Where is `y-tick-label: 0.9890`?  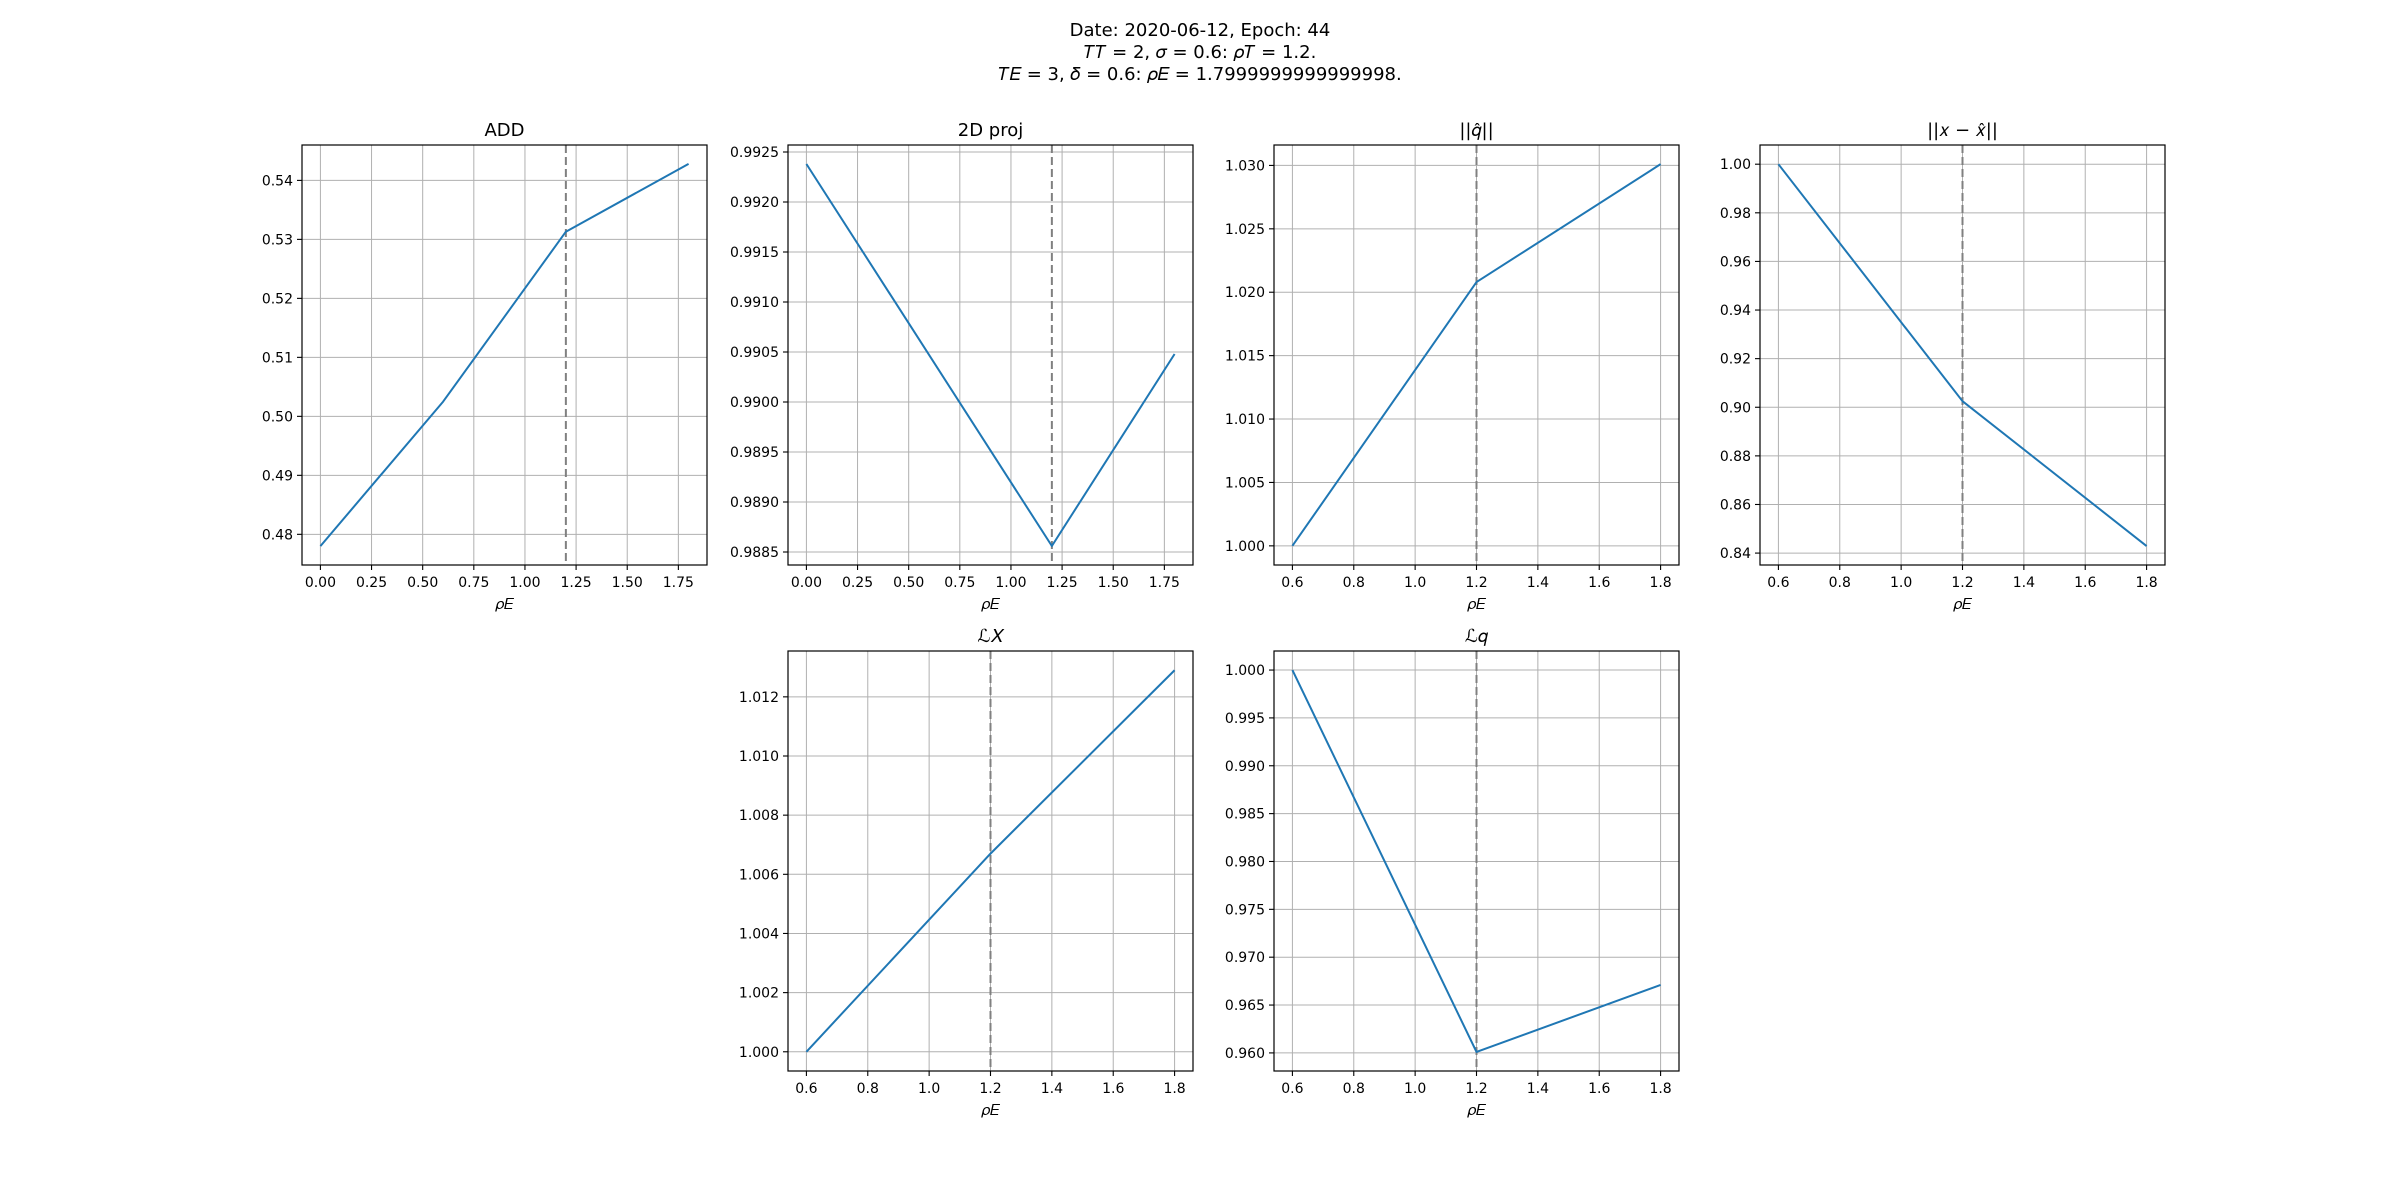
y-tick-label: 0.9890 is located at coordinates (754, 503).